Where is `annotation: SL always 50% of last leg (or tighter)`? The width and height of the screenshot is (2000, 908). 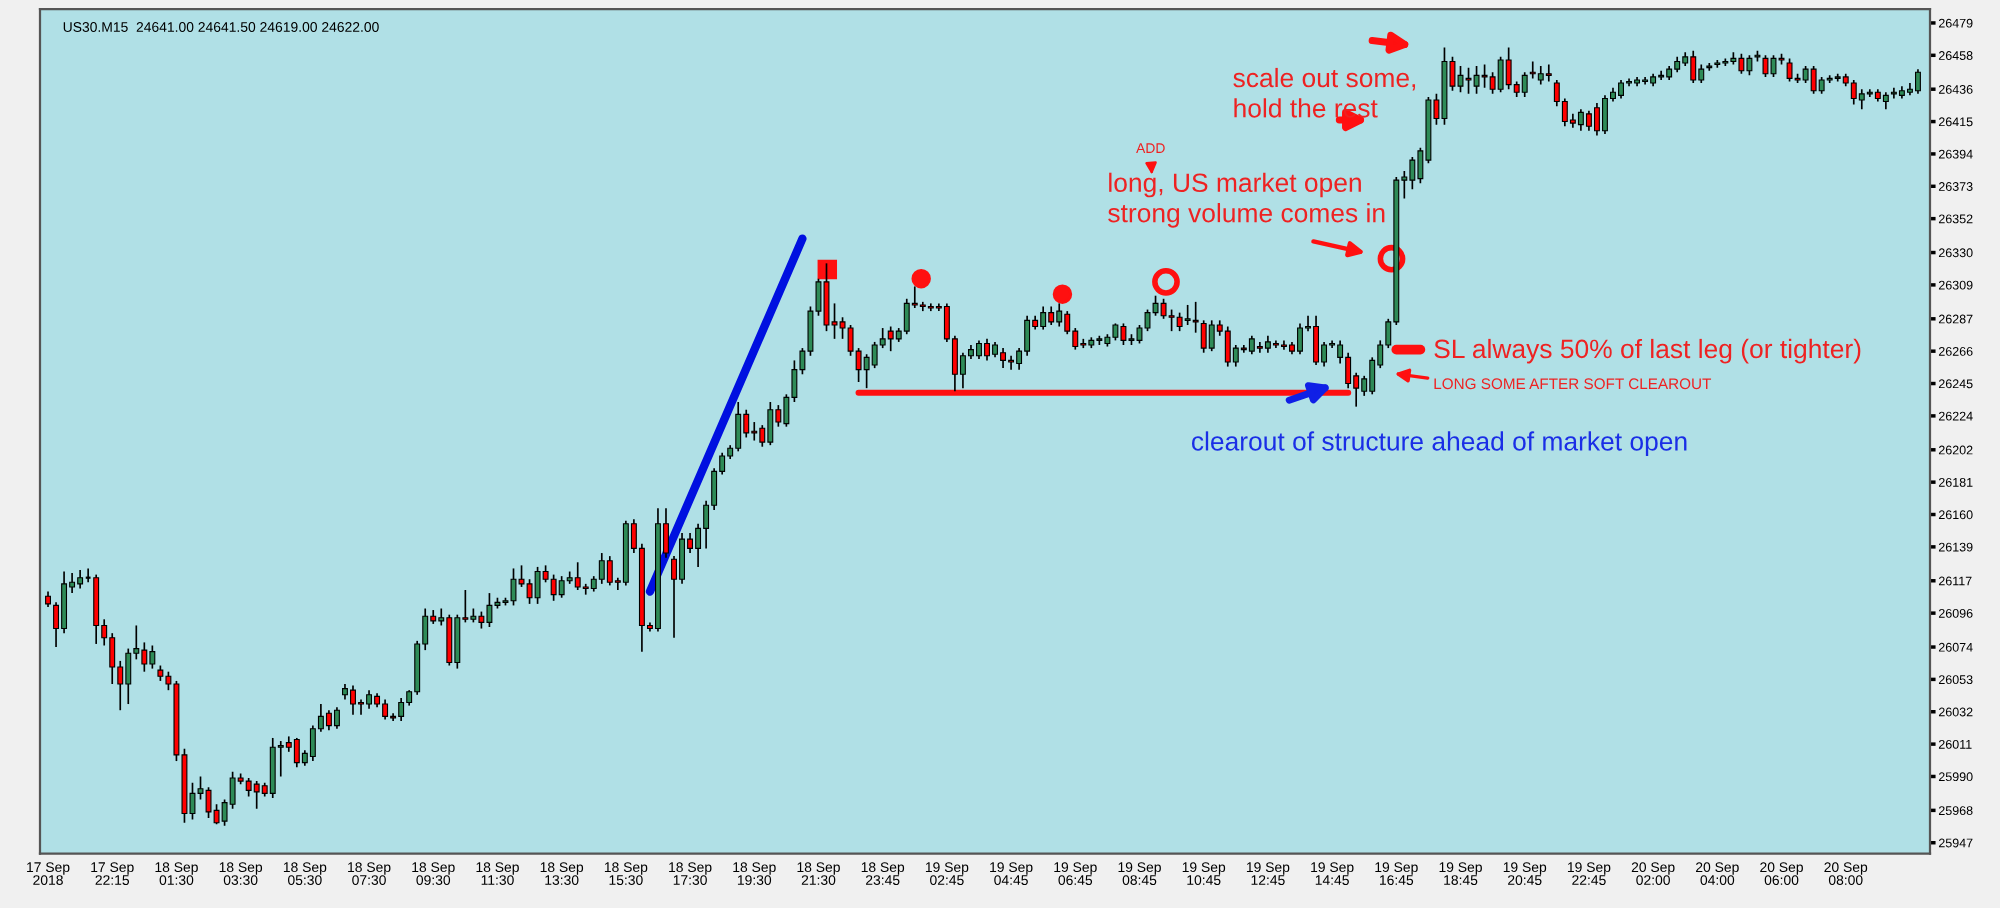
annotation: SL always 50% of last leg (or tighter) is located at coordinates (1647, 351).